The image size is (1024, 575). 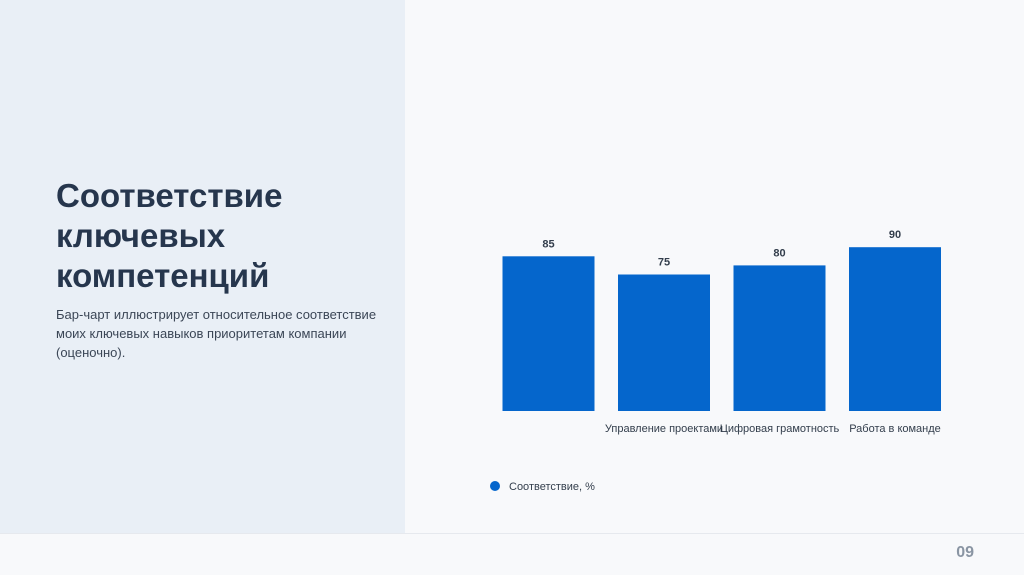 I want to click on legend-label: Соответствие, %, so click(x=552, y=487).